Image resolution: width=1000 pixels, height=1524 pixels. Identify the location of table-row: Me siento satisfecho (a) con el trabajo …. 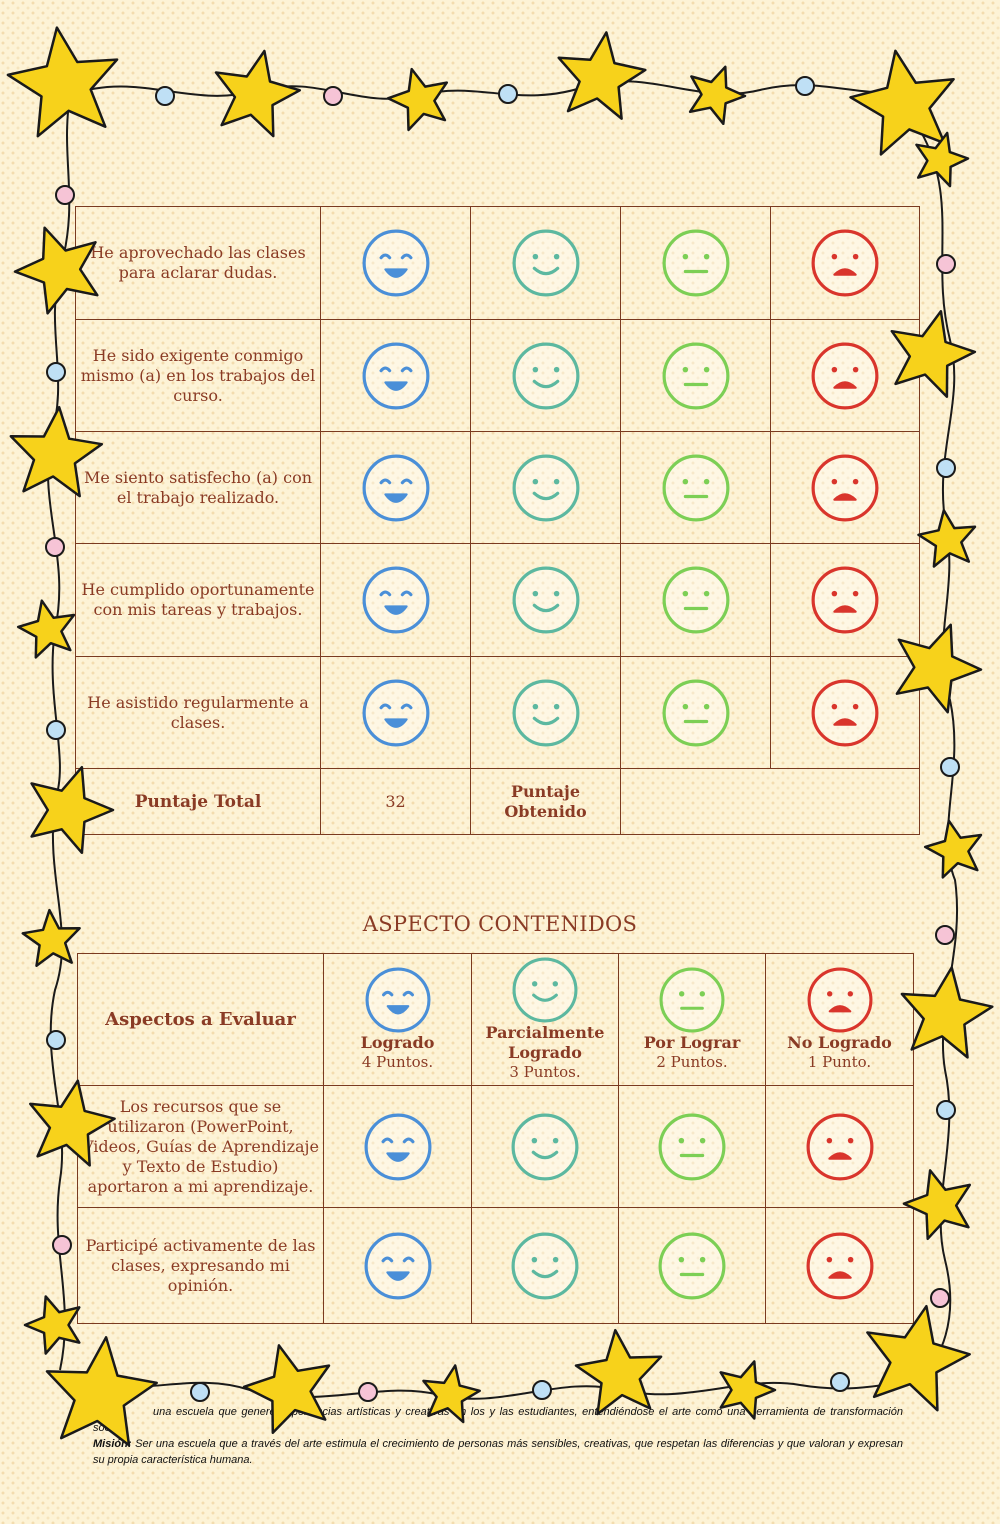
(497, 487).